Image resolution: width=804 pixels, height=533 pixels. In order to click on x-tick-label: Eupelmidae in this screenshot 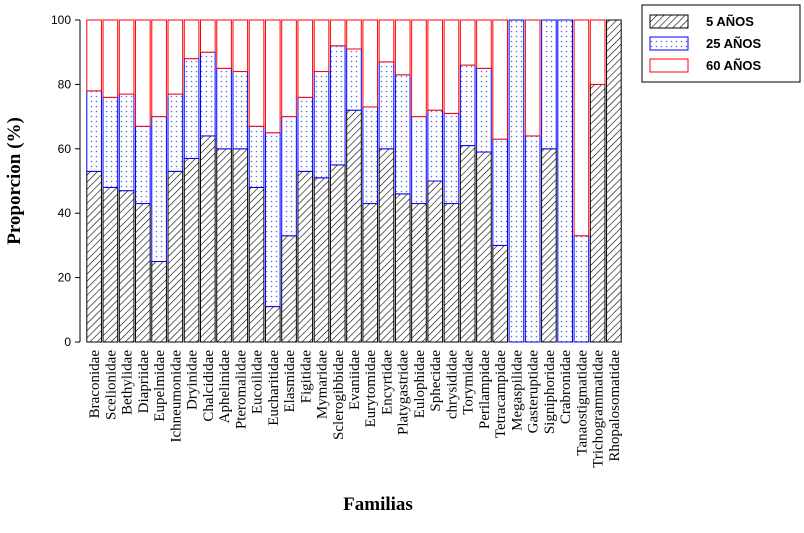, I will do `click(160, 386)`.